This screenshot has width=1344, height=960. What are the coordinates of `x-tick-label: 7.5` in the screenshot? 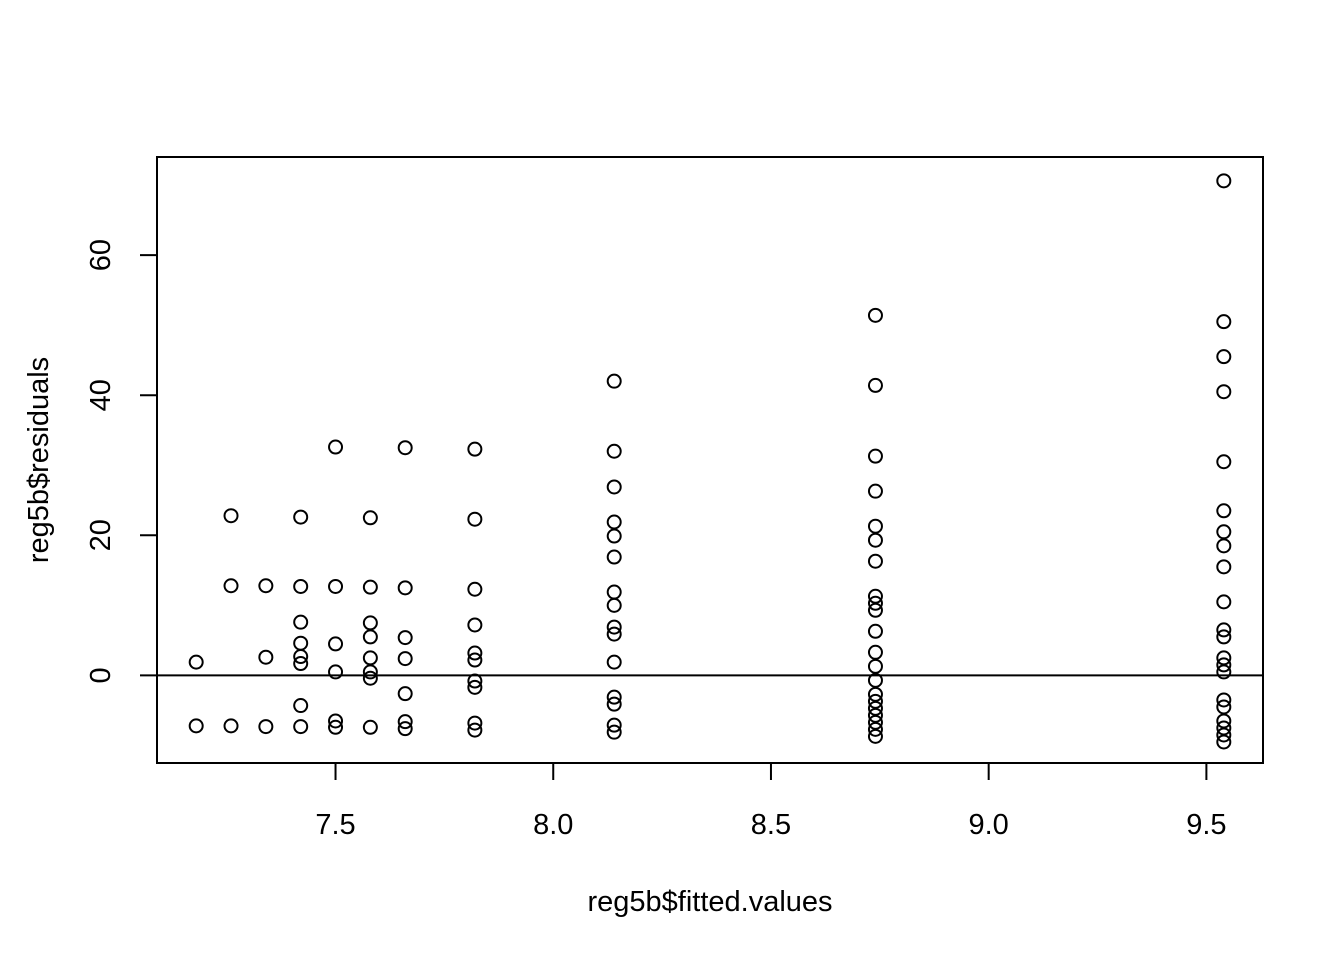 It's located at (335, 825).